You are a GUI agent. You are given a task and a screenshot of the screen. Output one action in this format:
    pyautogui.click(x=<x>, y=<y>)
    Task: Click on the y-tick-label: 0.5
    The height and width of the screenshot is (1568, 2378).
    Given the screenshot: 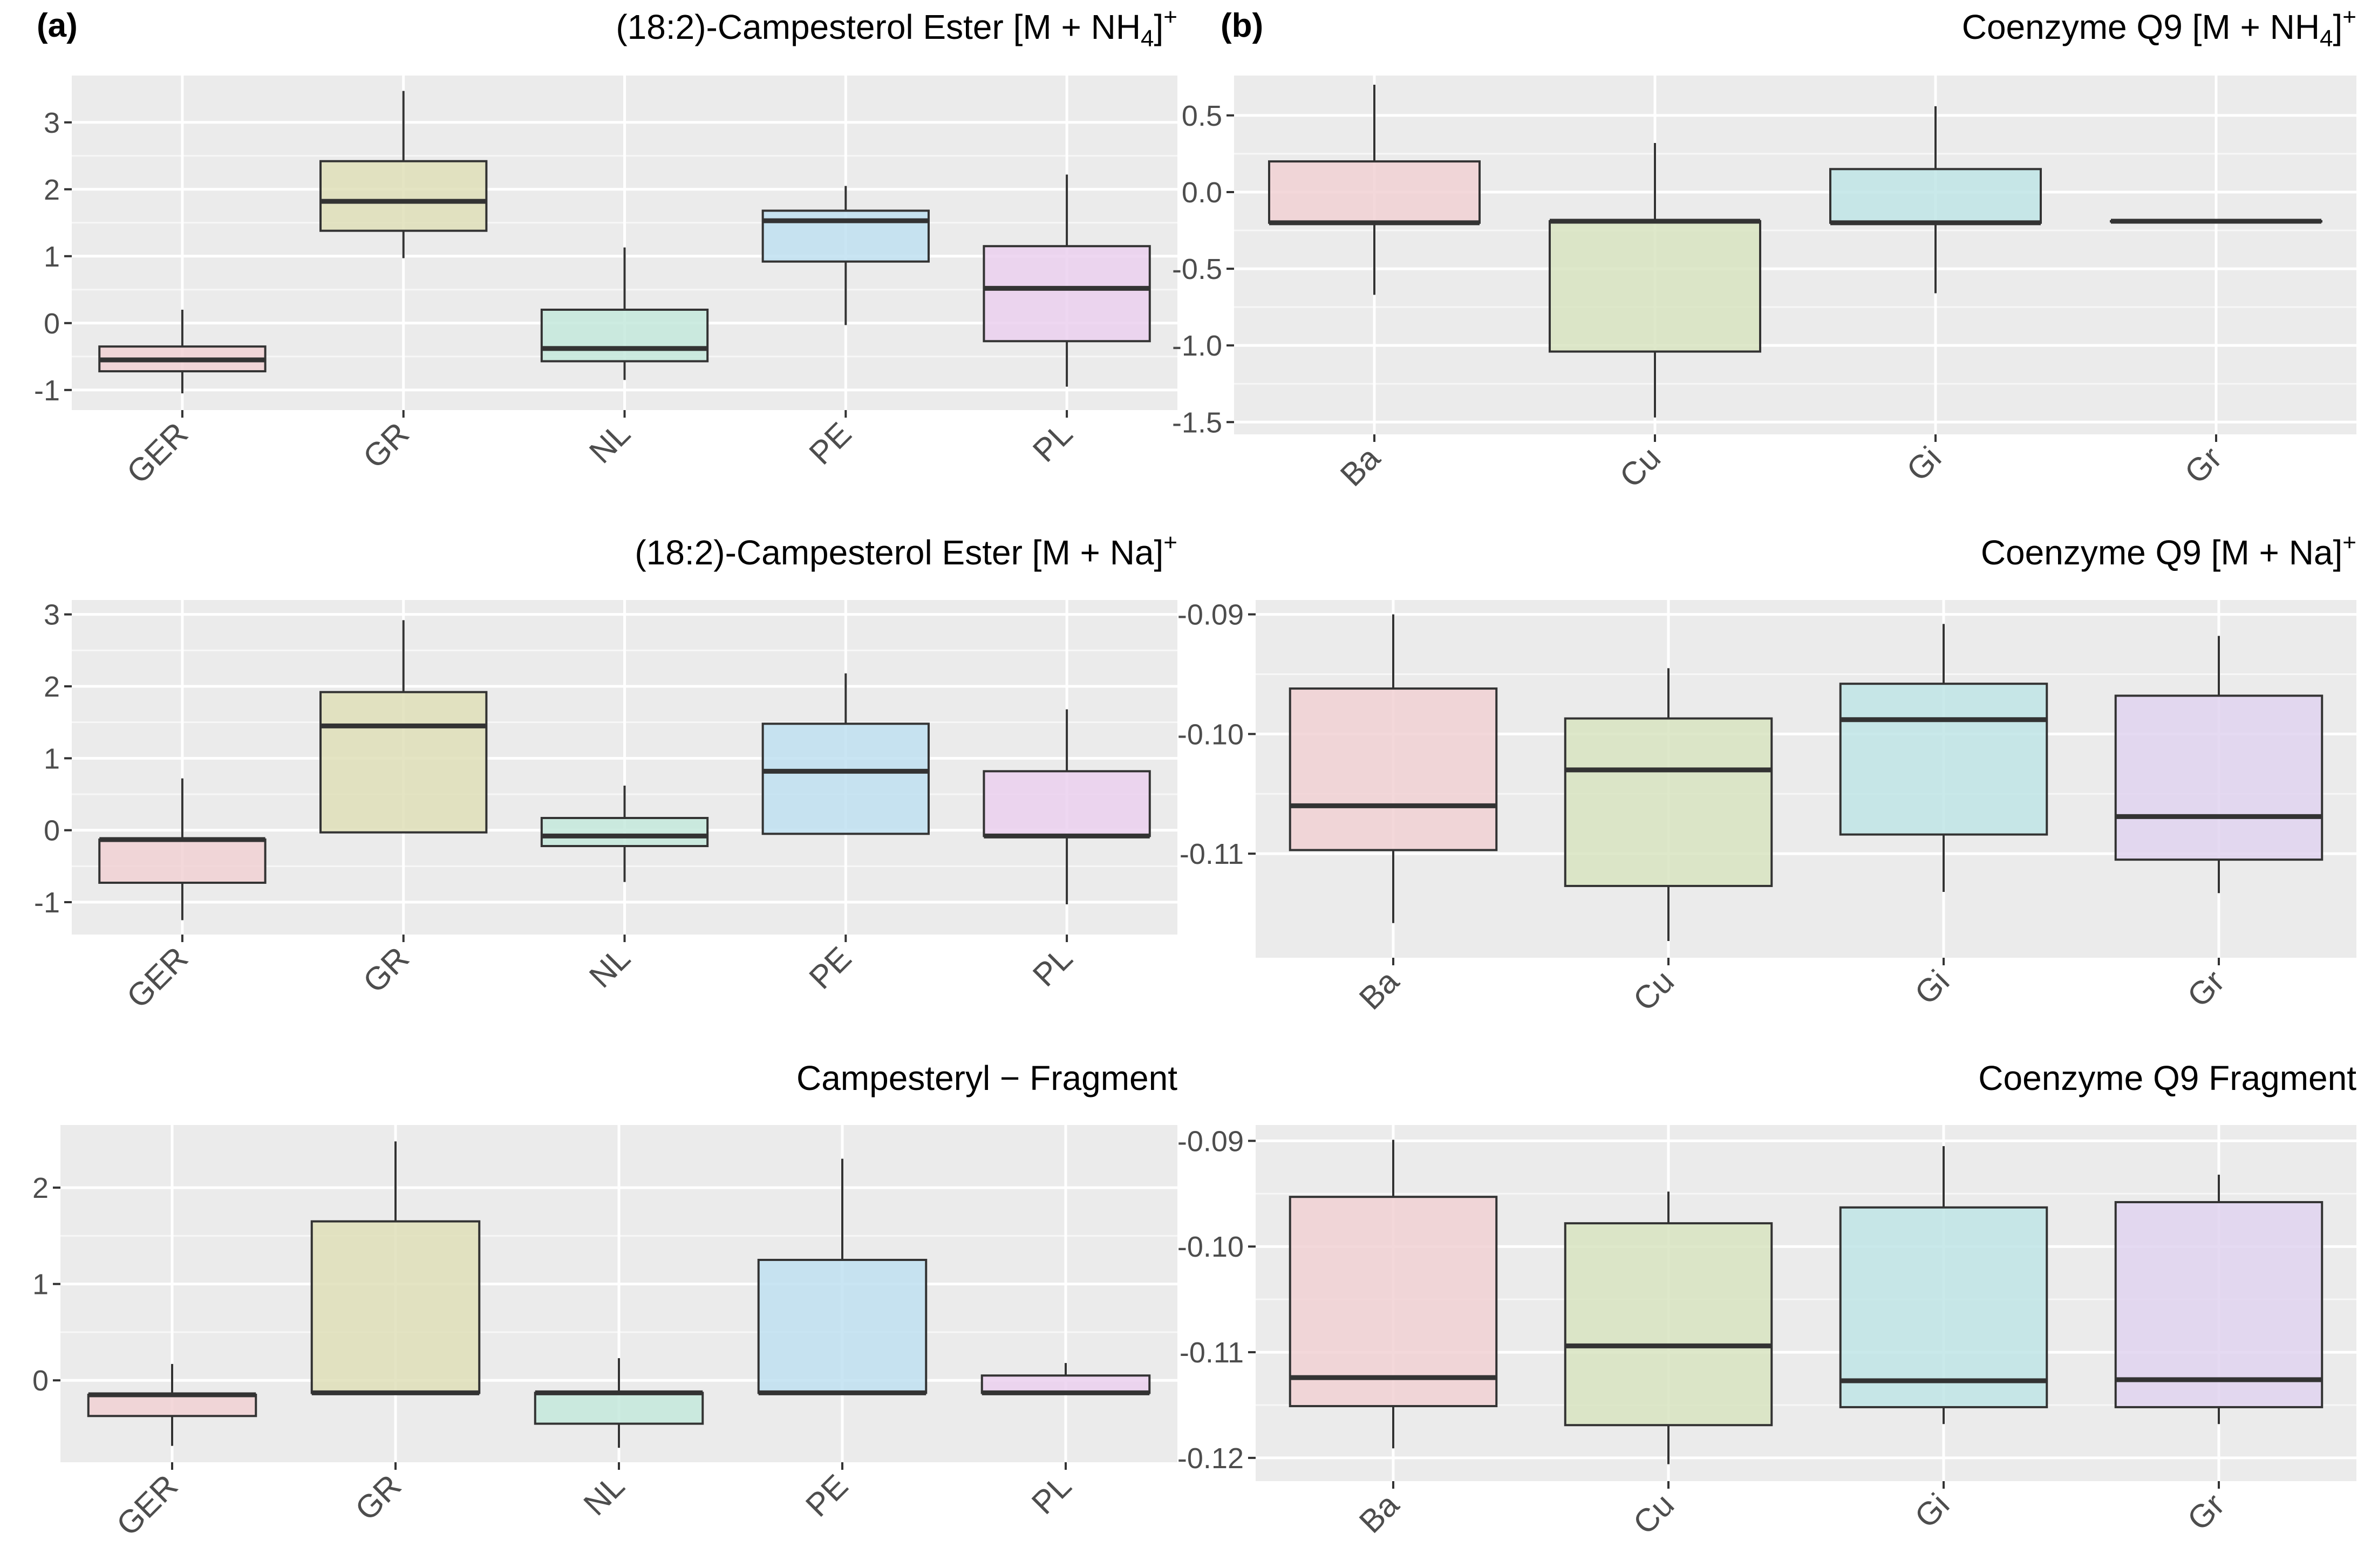 What is the action you would take?
    pyautogui.click(x=1202, y=116)
    